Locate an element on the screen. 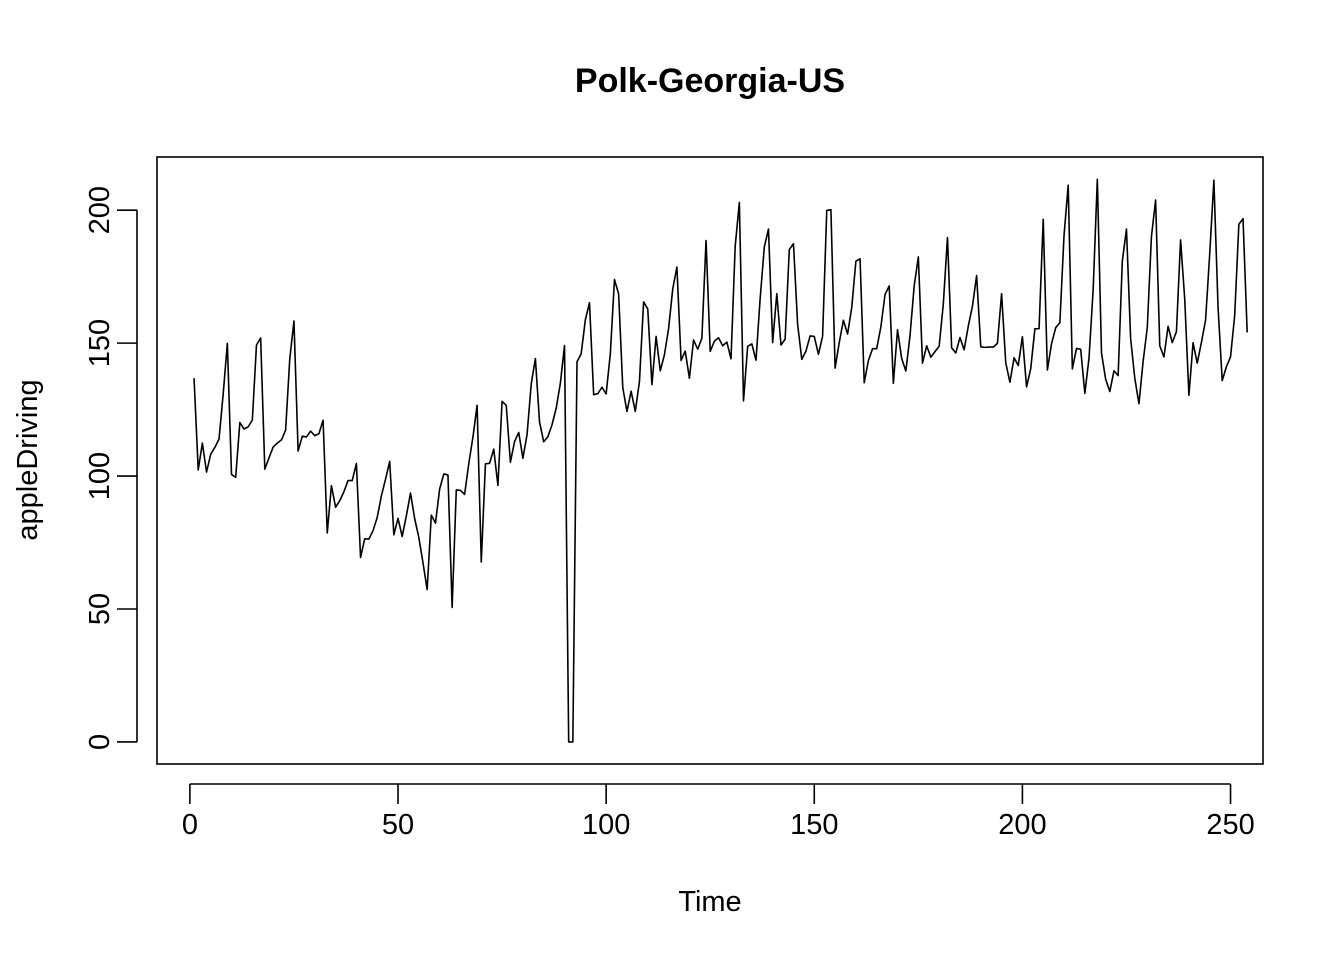 This screenshot has height=960, width=1344. y-tick-label: 200 is located at coordinates (100, 210).